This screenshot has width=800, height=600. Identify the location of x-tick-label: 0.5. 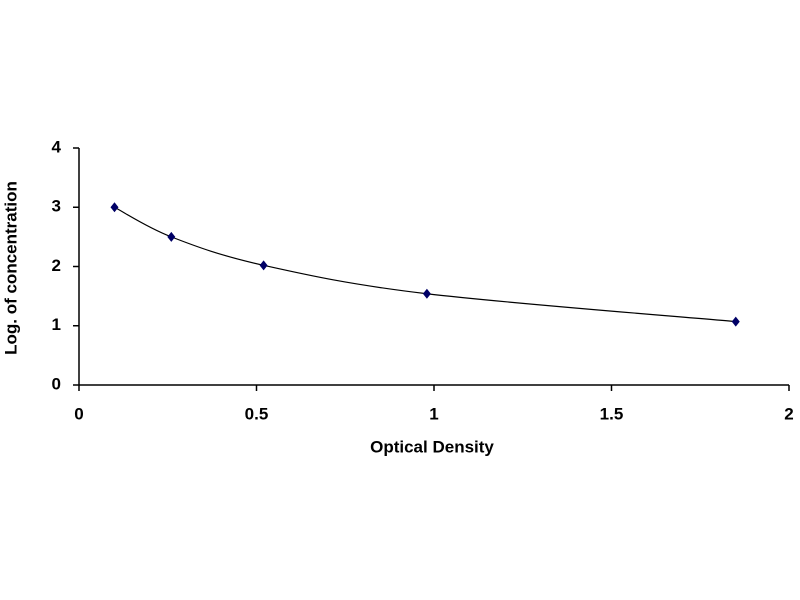
(257, 413).